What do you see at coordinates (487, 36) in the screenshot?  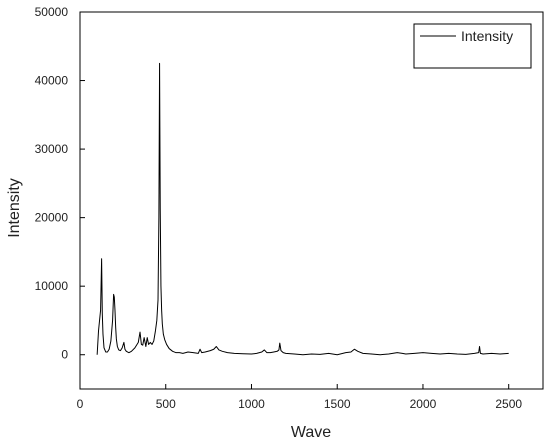 I see `legend-label: Intensity` at bounding box center [487, 36].